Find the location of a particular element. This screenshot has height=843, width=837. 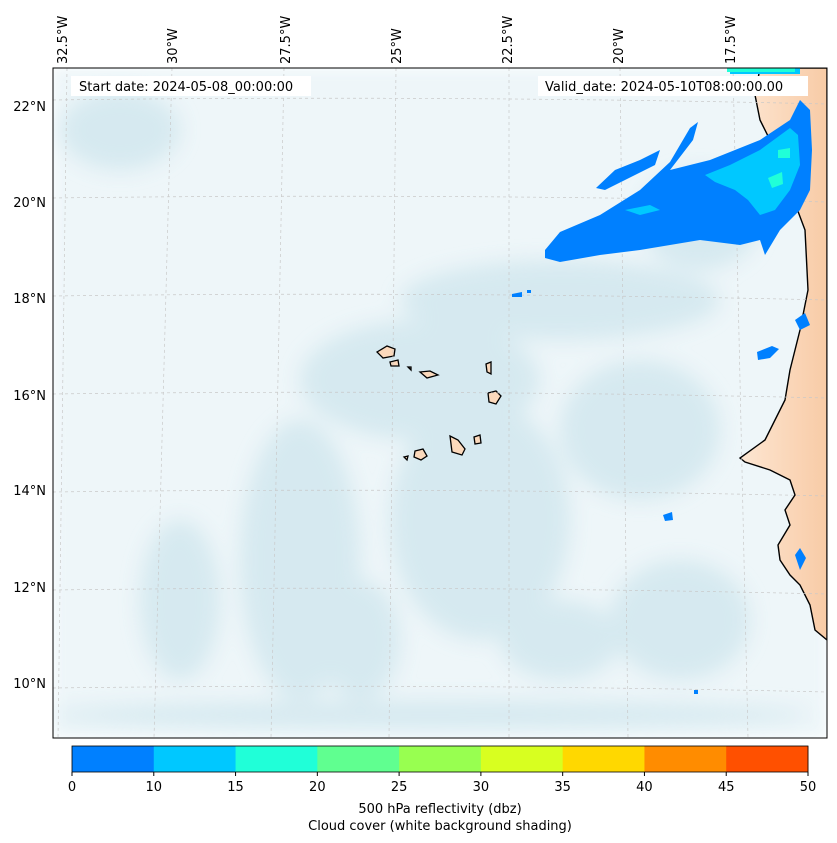

valid-date-label: Valid_date: 2024-05-10T08:00:00.00 is located at coordinates (664, 87).